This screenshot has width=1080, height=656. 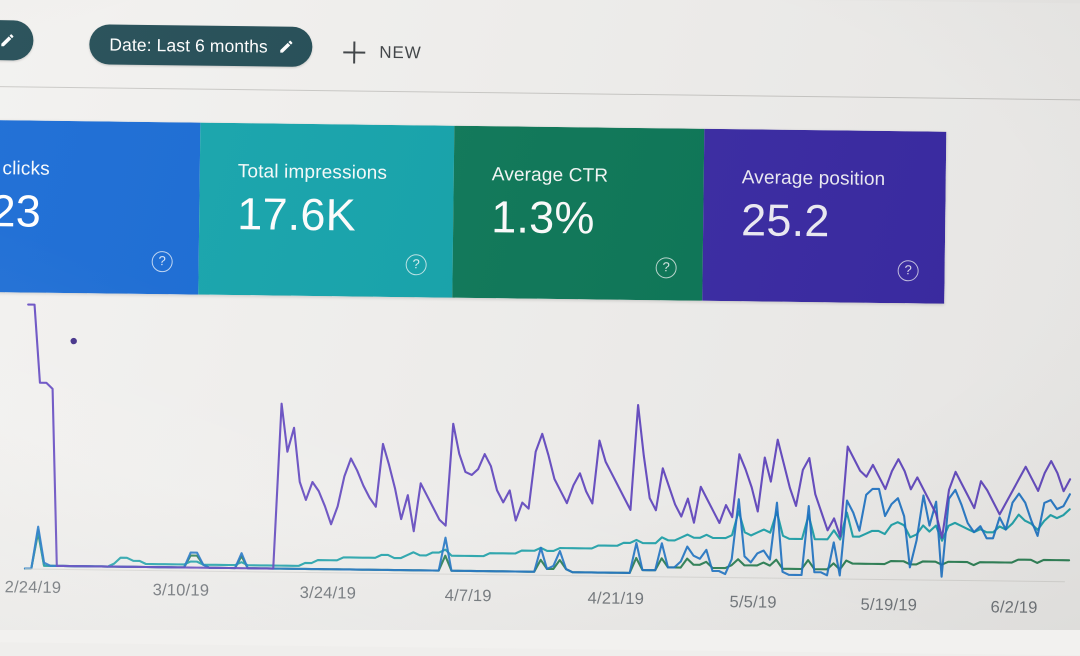 I want to click on search-type-chip: Web, so click(x=17, y=40).